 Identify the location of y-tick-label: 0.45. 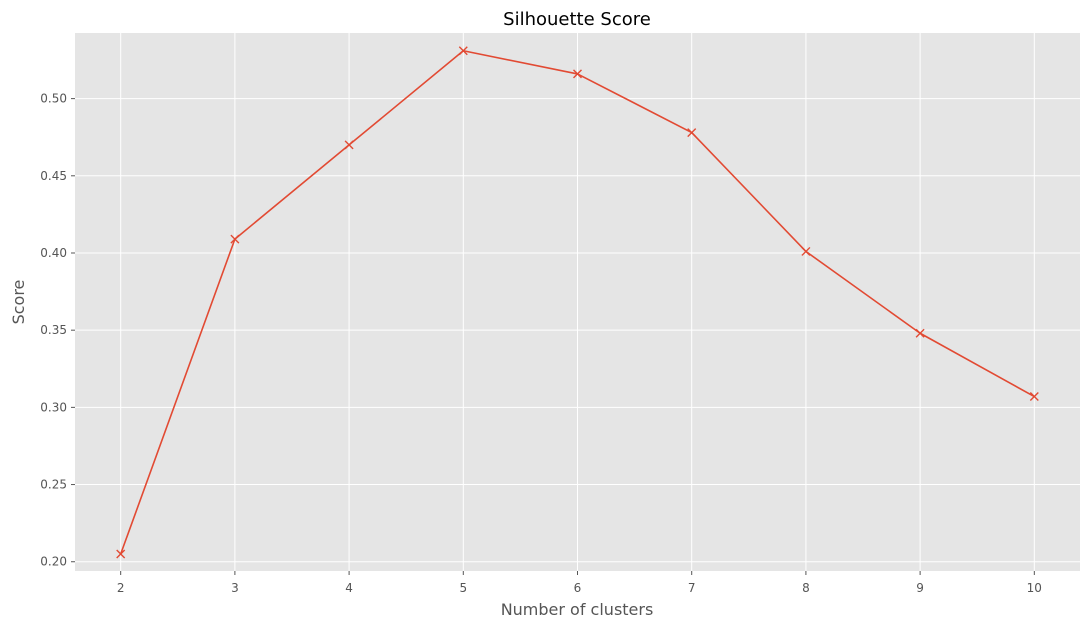
(53, 176).